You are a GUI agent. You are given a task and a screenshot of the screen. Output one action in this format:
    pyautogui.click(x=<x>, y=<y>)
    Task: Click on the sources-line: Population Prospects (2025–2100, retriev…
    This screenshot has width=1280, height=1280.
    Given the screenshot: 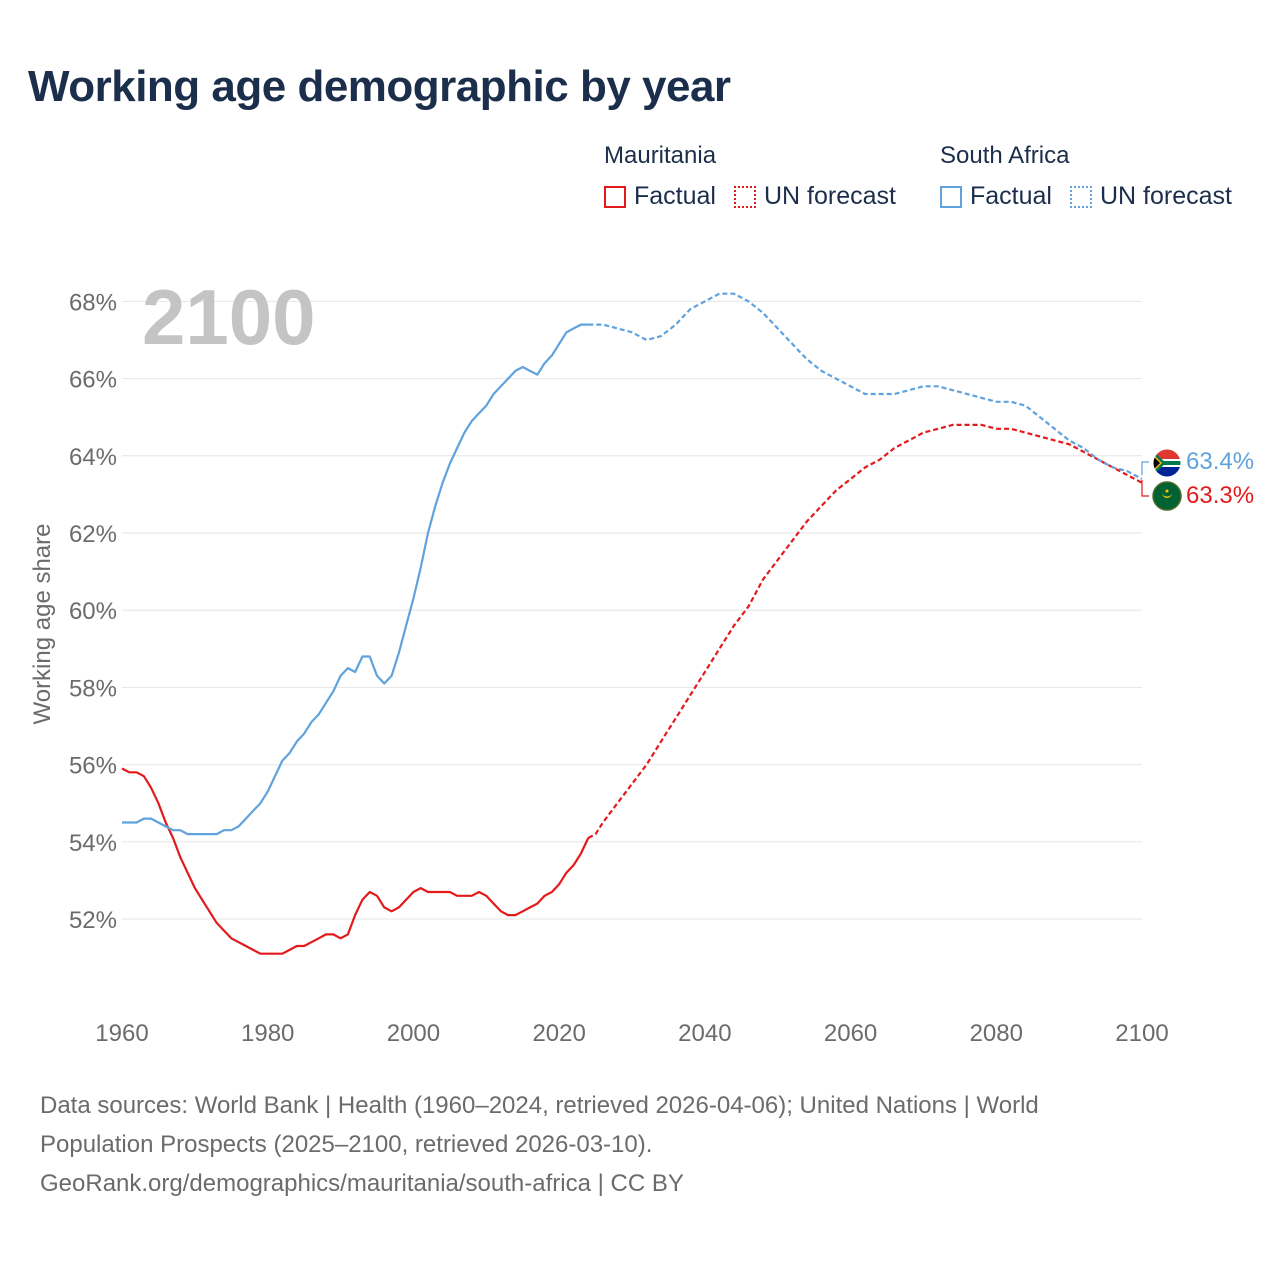 What is the action you would take?
    pyautogui.click(x=346, y=1144)
    